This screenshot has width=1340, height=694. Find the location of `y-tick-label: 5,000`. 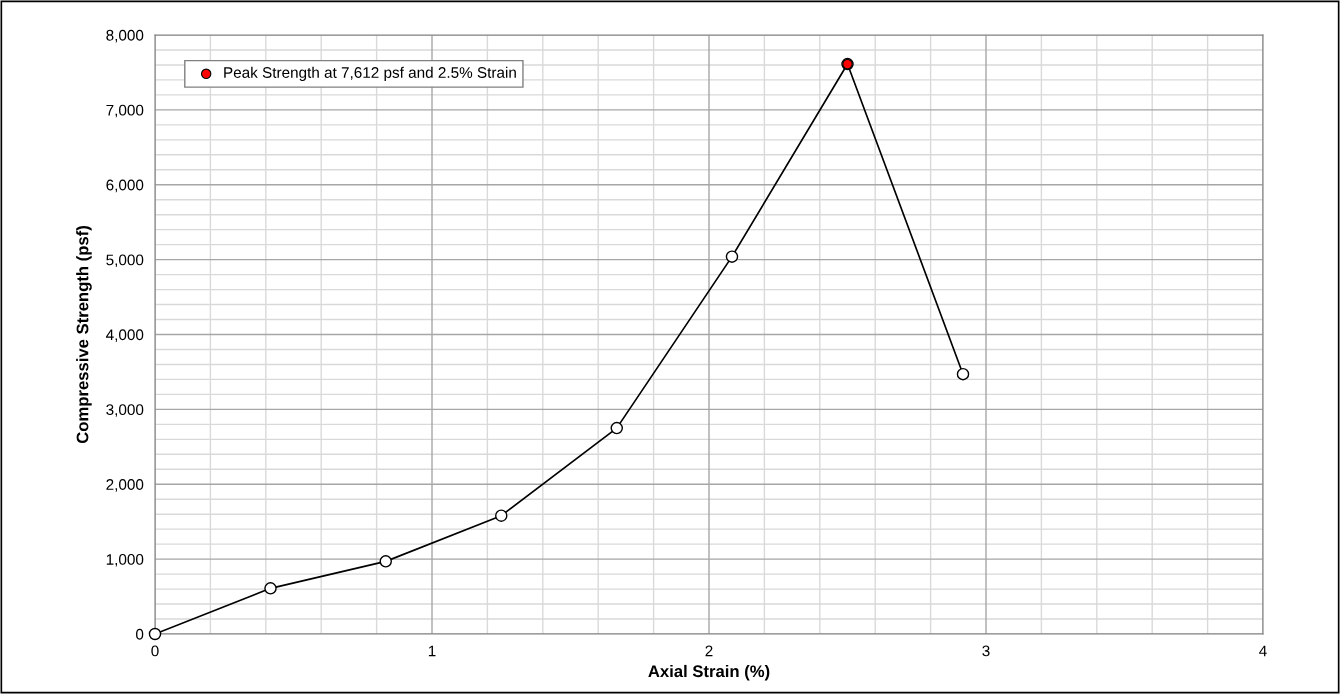

y-tick-label: 5,000 is located at coordinates (125, 261).